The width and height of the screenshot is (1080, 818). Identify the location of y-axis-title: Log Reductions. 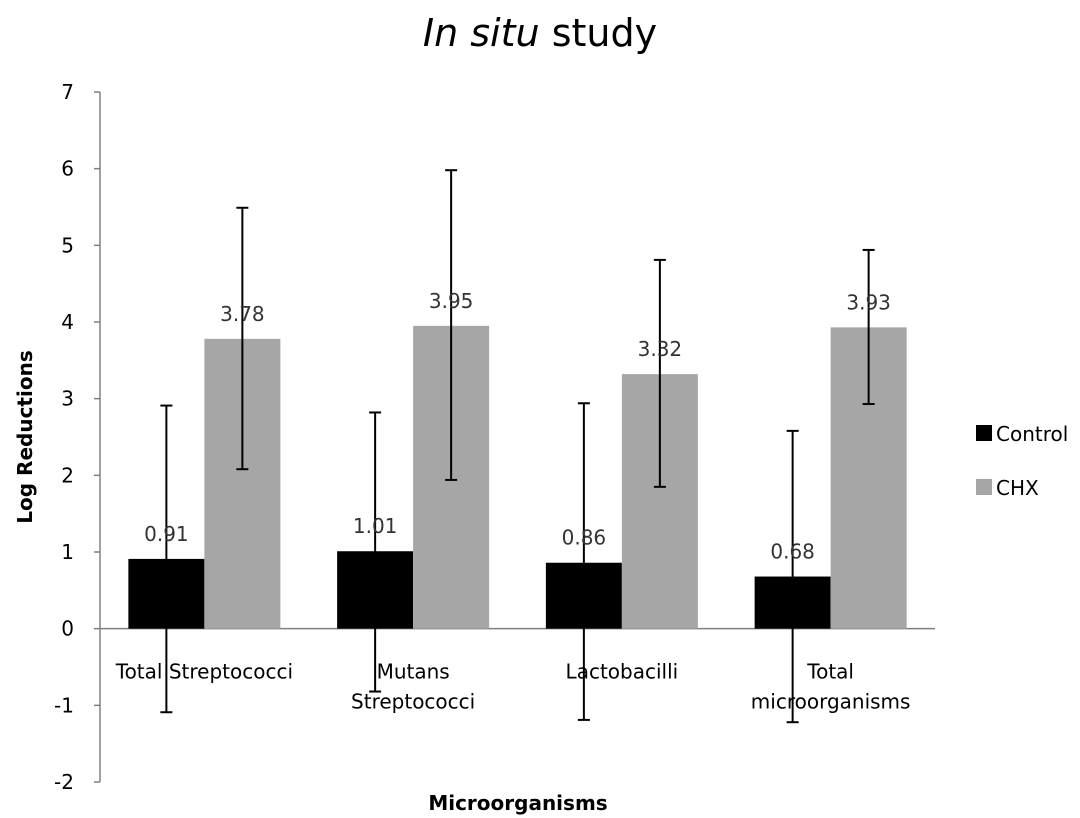
(25, 436).